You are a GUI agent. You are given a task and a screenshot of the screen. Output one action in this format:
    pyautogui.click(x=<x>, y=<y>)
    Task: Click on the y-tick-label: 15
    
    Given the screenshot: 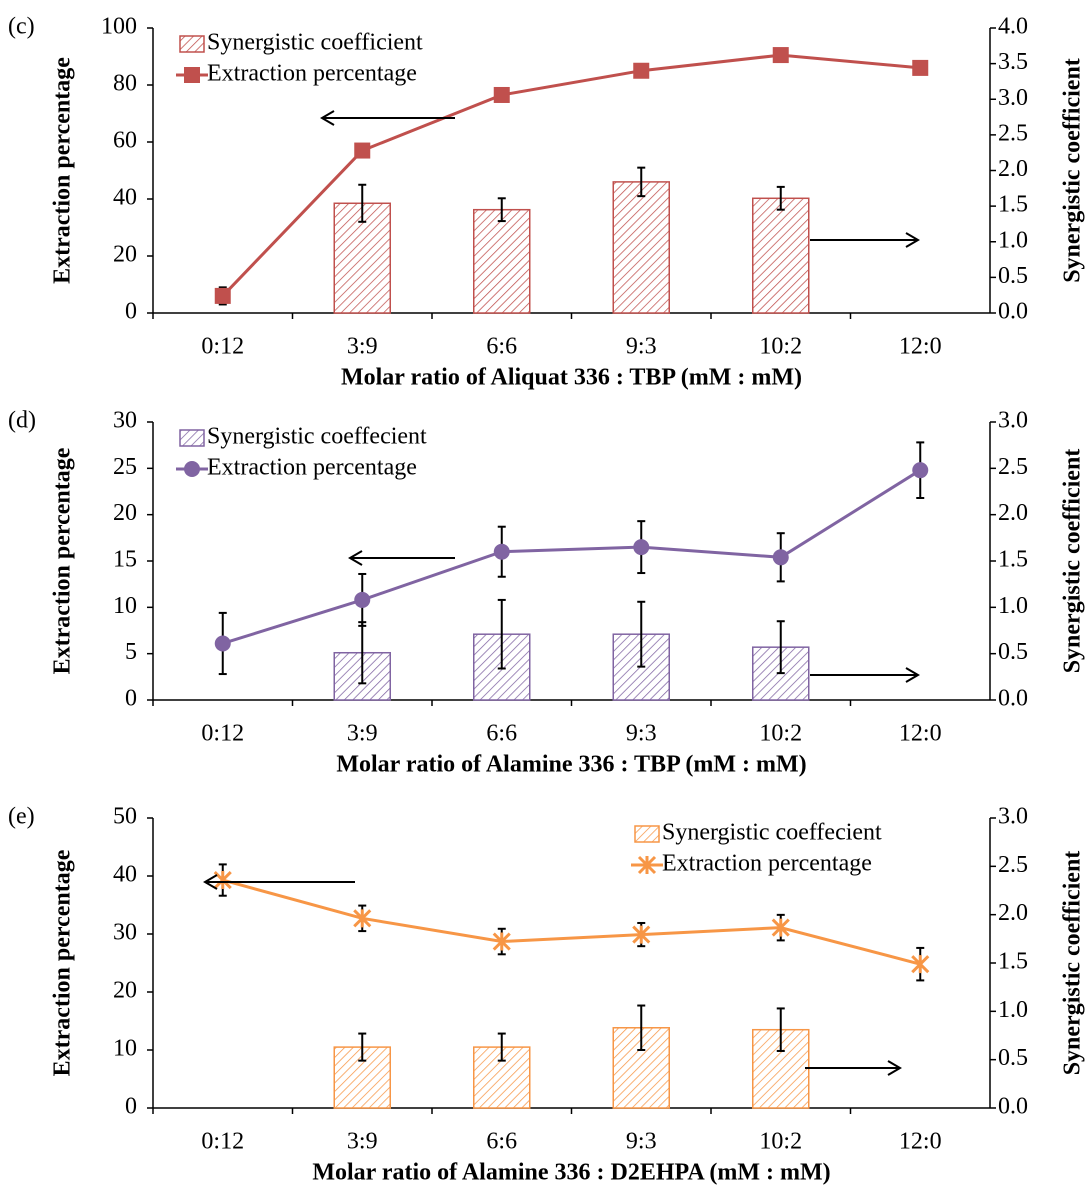 What is the action you would take?
    pyautogui.click(x=125, y=560)
    